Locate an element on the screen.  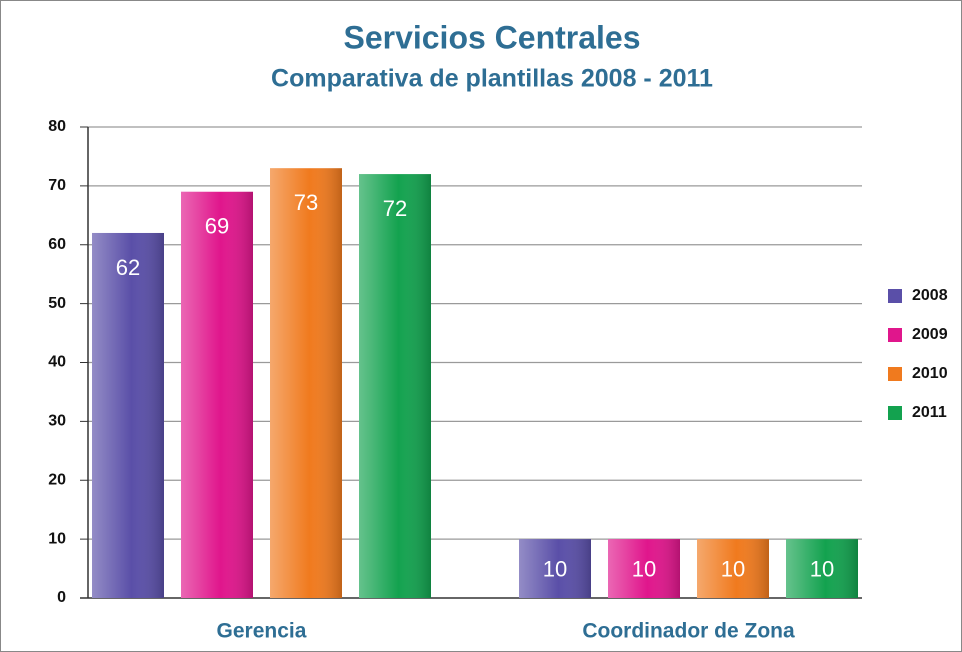
x-tick-label: Gerencia is located at coordinates (262, 631).